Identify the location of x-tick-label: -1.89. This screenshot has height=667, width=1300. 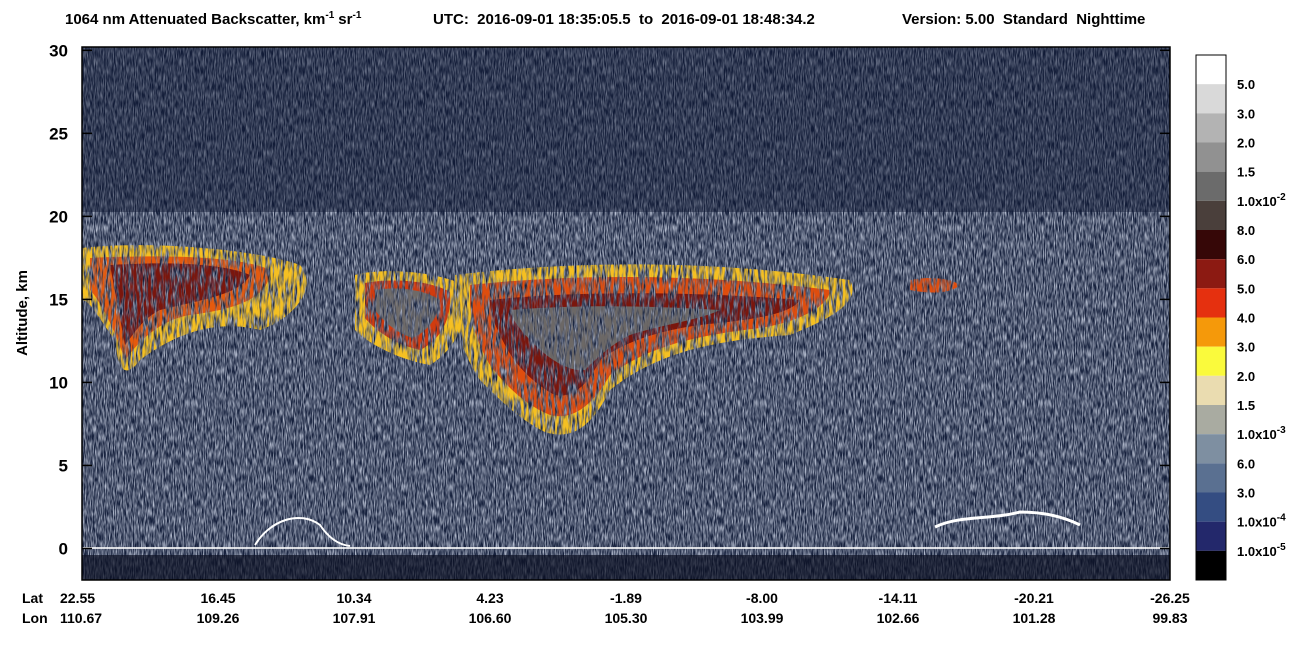
(626, 598).